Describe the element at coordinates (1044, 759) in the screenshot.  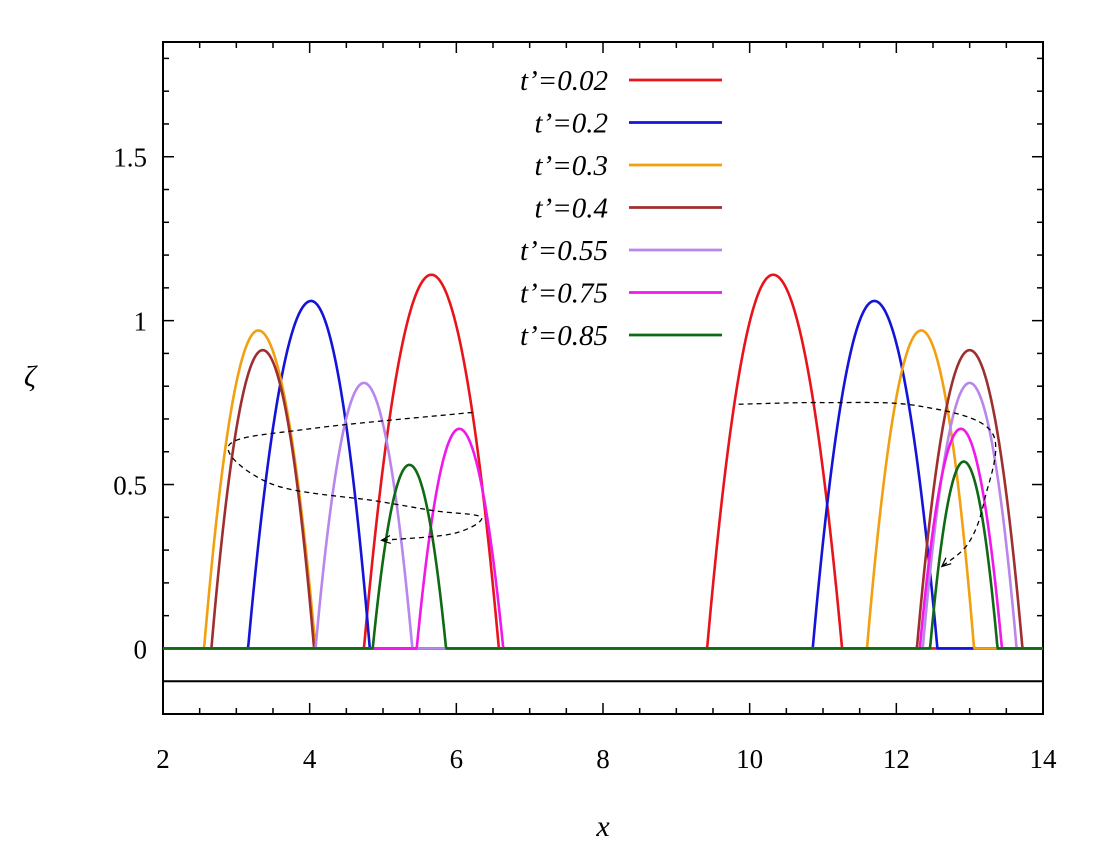
I see `x-tick-label: 14` at that location.